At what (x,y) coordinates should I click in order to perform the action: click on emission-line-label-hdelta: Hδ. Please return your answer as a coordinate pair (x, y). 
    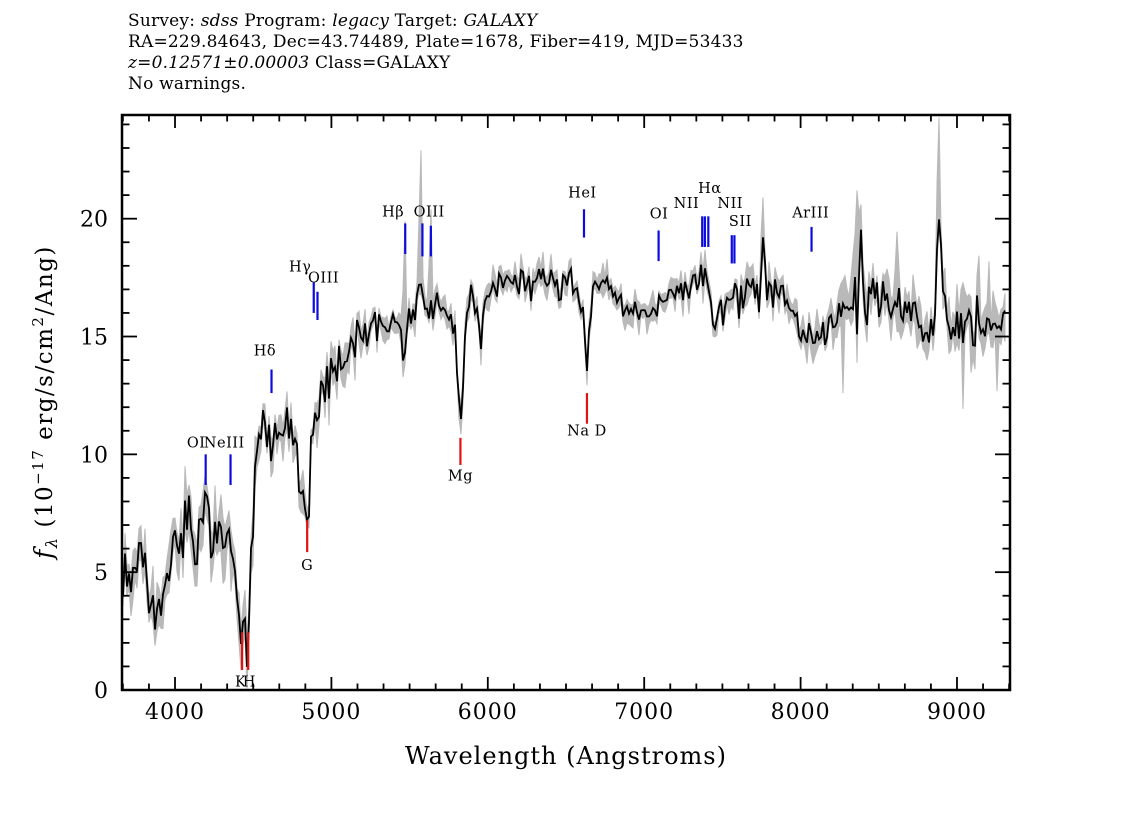
    Looking at the image, I should click on (265, 351).